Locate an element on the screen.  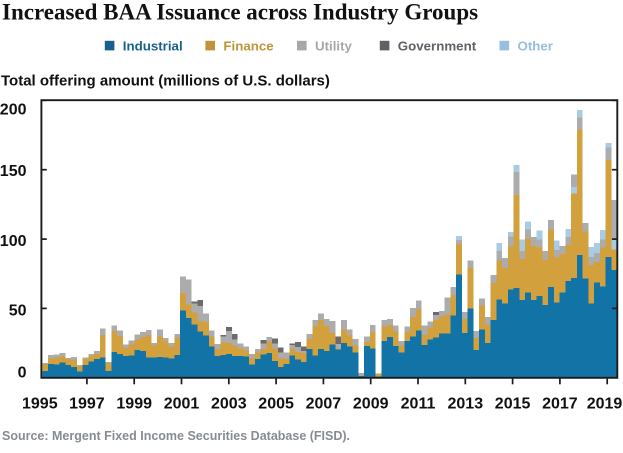
svg-text: 50 is located at coordinates (18, 310).